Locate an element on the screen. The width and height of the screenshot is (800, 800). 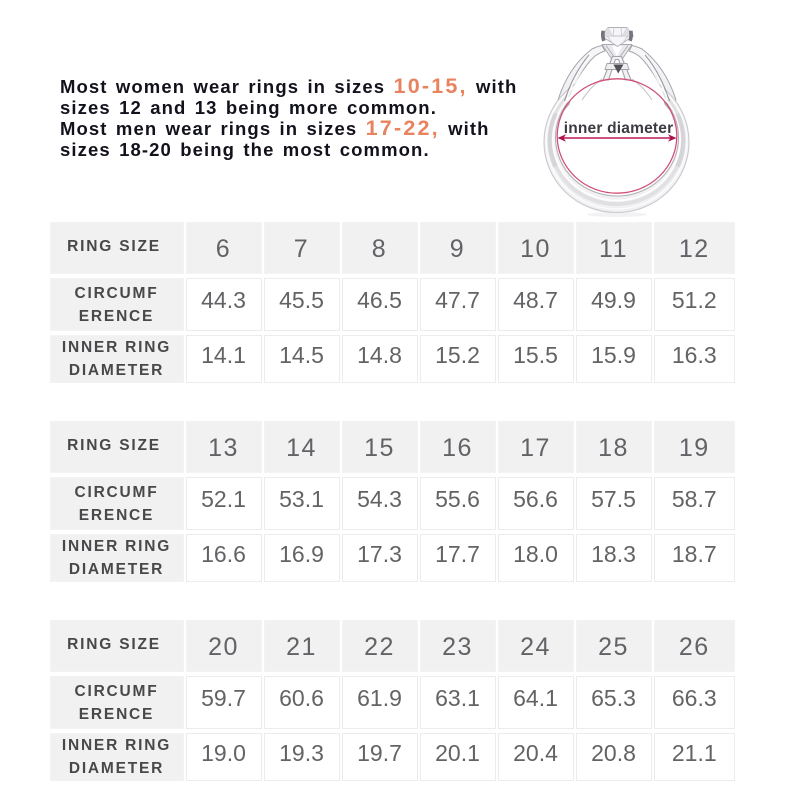
svg-text: inner diameter is located at coordinates (619, 128).